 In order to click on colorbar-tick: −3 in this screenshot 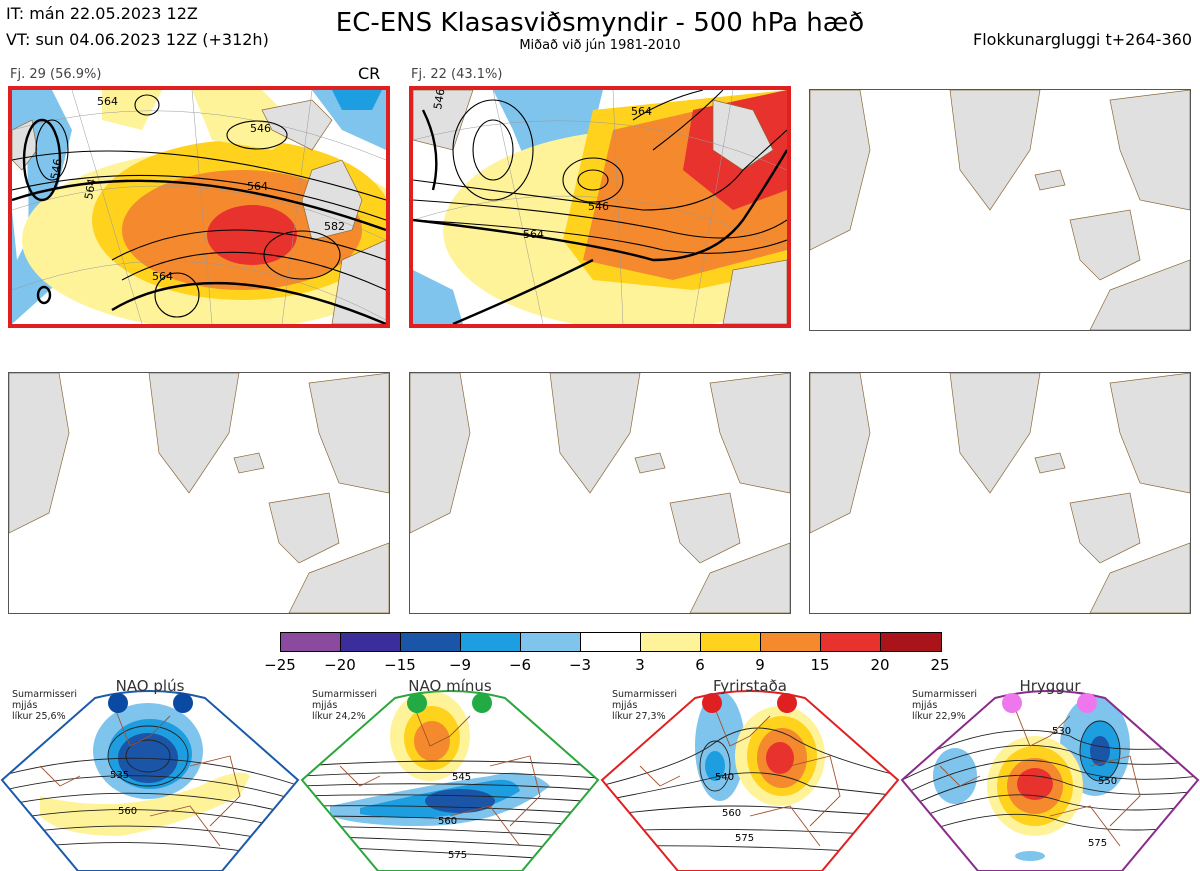, I will do `click(580, 665)`.